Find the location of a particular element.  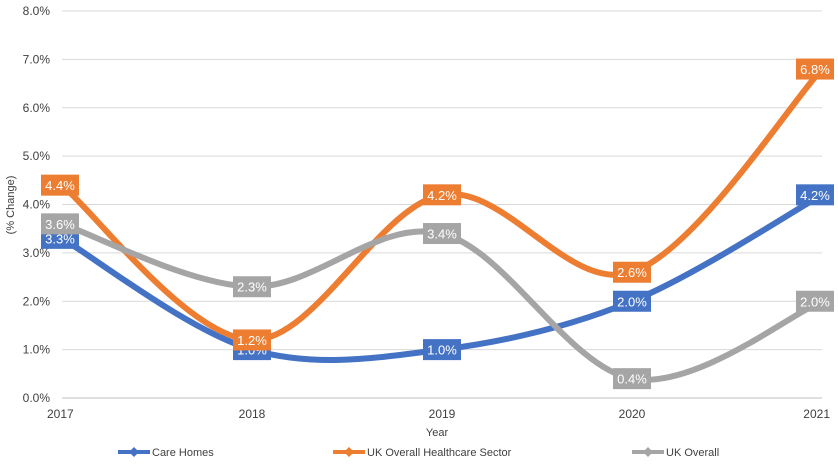

data-label-text: 4.4% is located at coordinates (60, 185).